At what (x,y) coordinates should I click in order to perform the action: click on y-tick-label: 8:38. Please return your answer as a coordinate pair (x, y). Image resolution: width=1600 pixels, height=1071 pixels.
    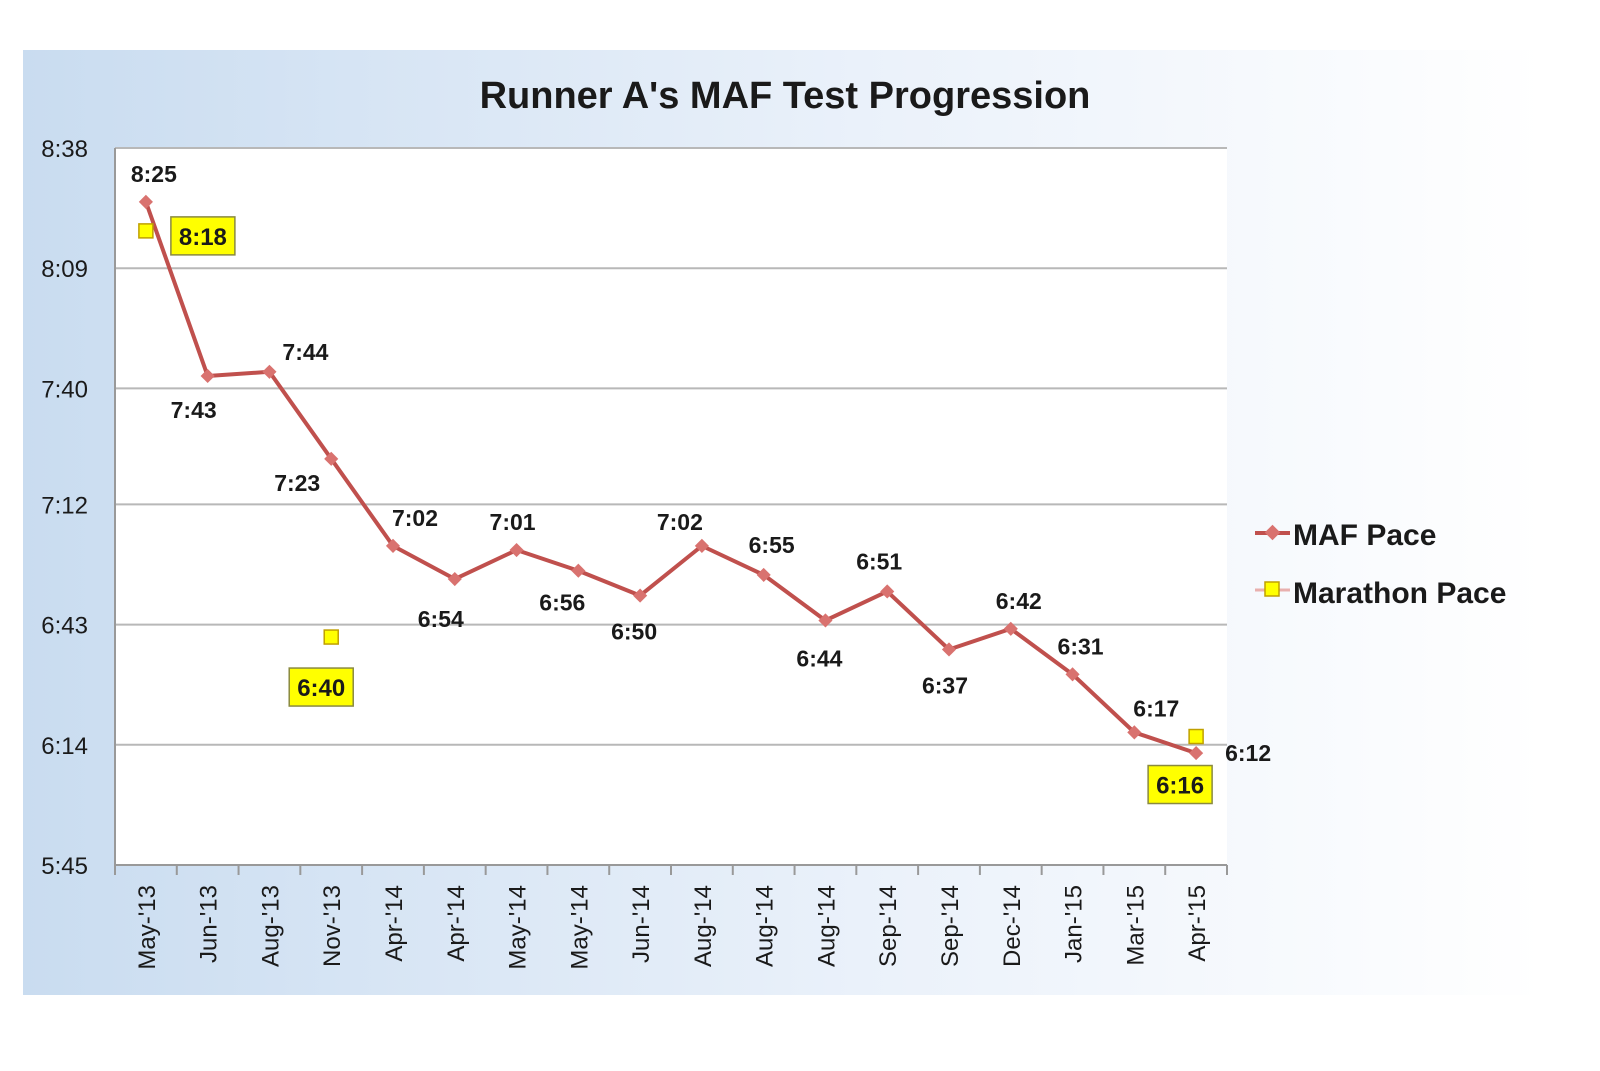
    Looking at the image, I should click on (64, 149).